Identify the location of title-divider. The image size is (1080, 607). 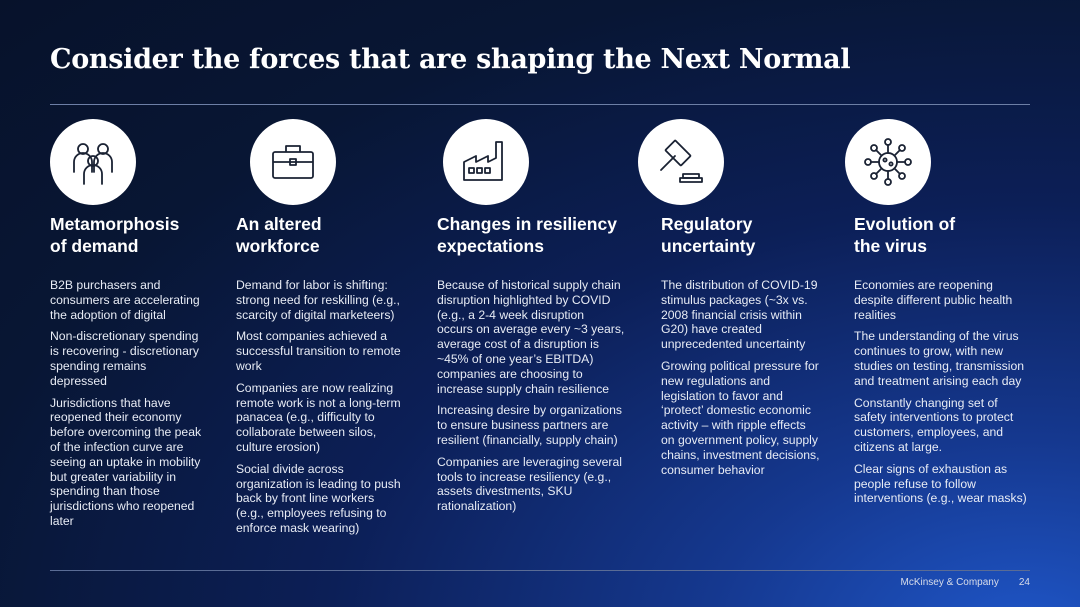
(540, 104).